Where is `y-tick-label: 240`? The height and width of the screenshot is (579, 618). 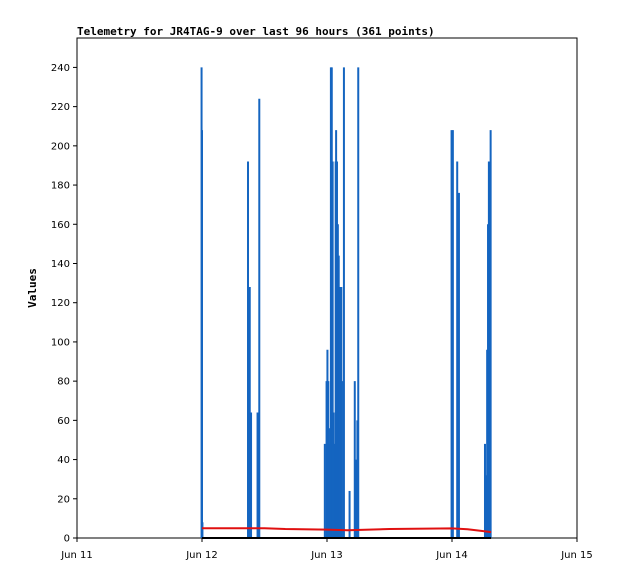 y-tick-label: 240 is located at coordinates (60, 68).